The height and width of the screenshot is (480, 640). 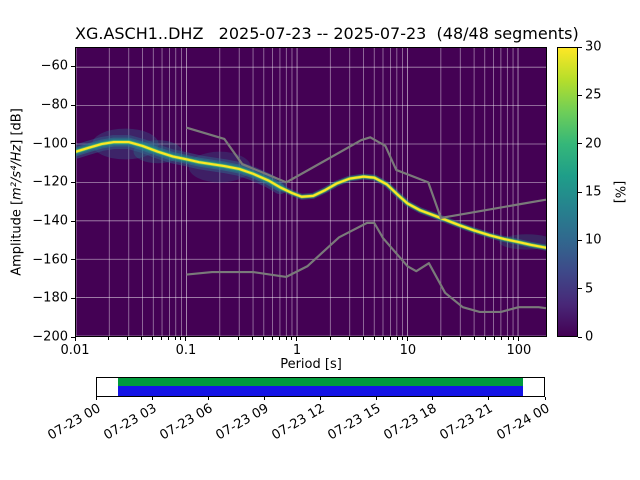 I want to click on y-tick-label: −100, so click(x=50, y=144).